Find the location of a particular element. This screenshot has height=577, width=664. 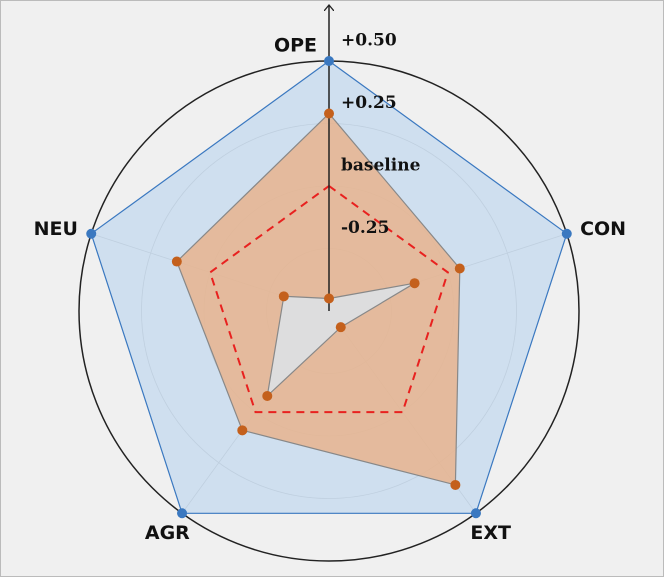

series-area is located at coordinates (340, 340).